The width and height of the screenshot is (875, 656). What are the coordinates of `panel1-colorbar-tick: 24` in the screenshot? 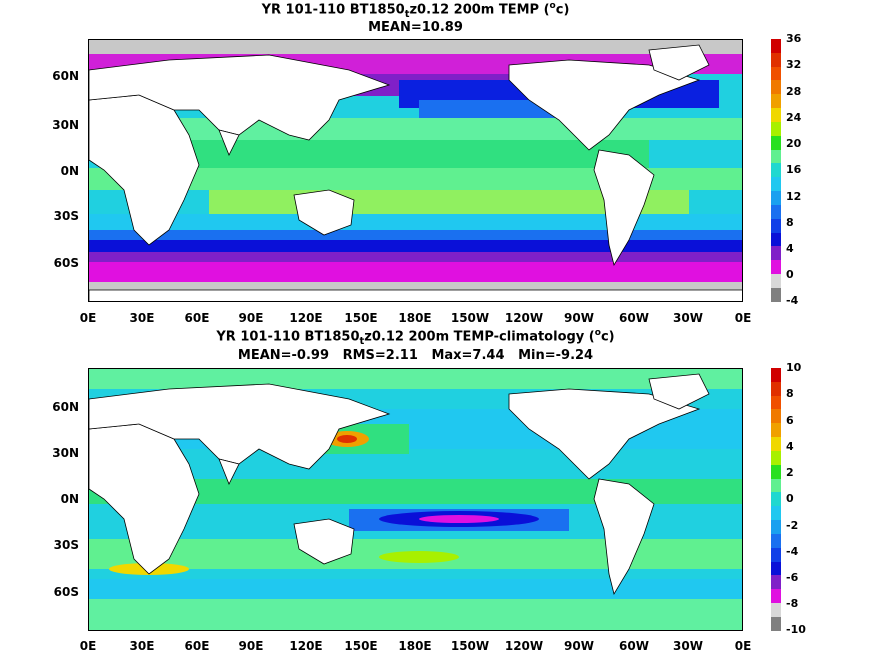 It's located at (794, 117).